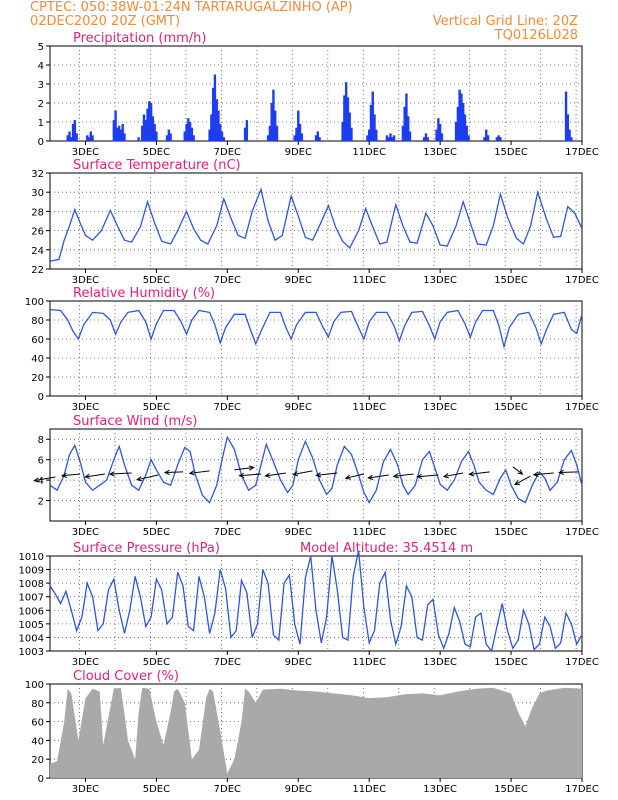 The image size is (618, 800). What do you see at coordinates (316, 732) in the screenshot?
I see `panel-cloud-cover-area` at bounding box center [316, 732].